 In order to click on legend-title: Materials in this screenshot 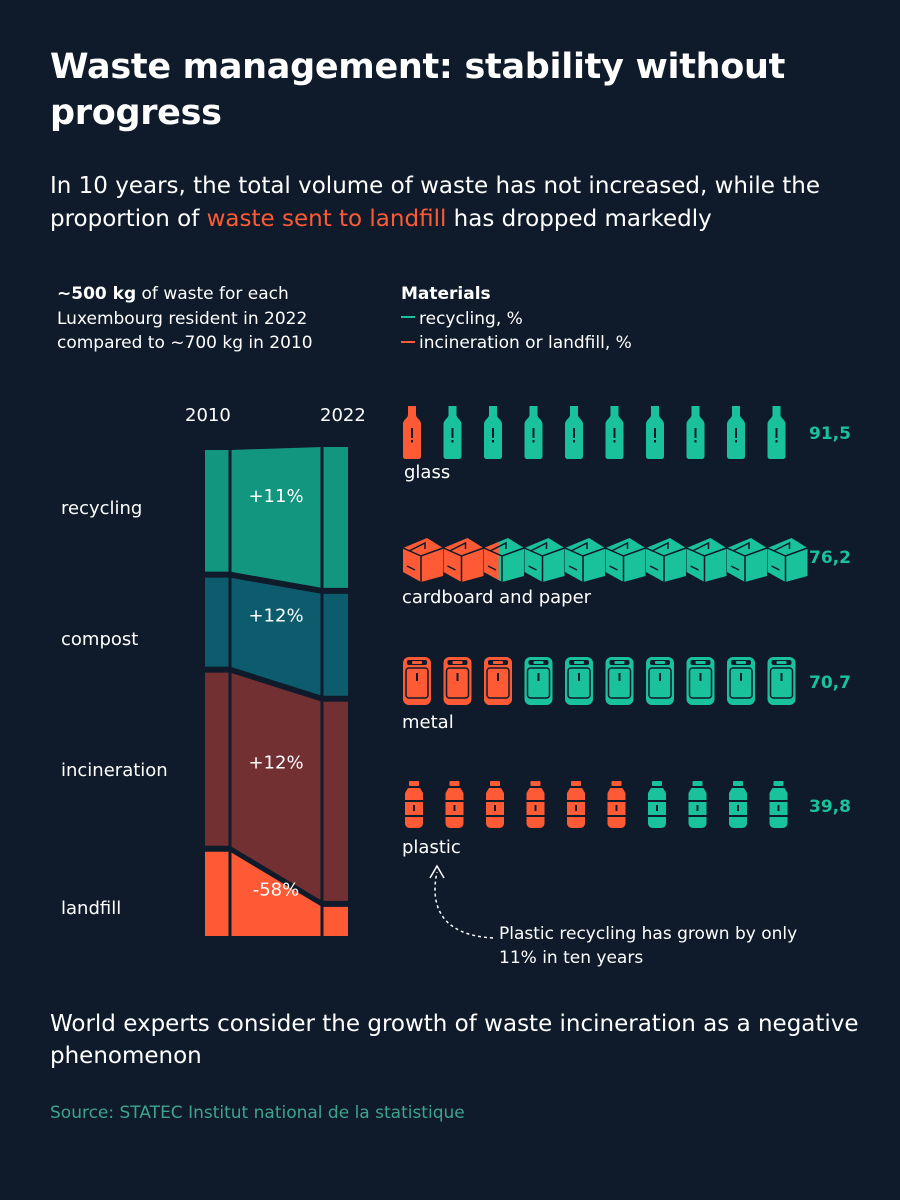, I will do `click(446, 294)`.